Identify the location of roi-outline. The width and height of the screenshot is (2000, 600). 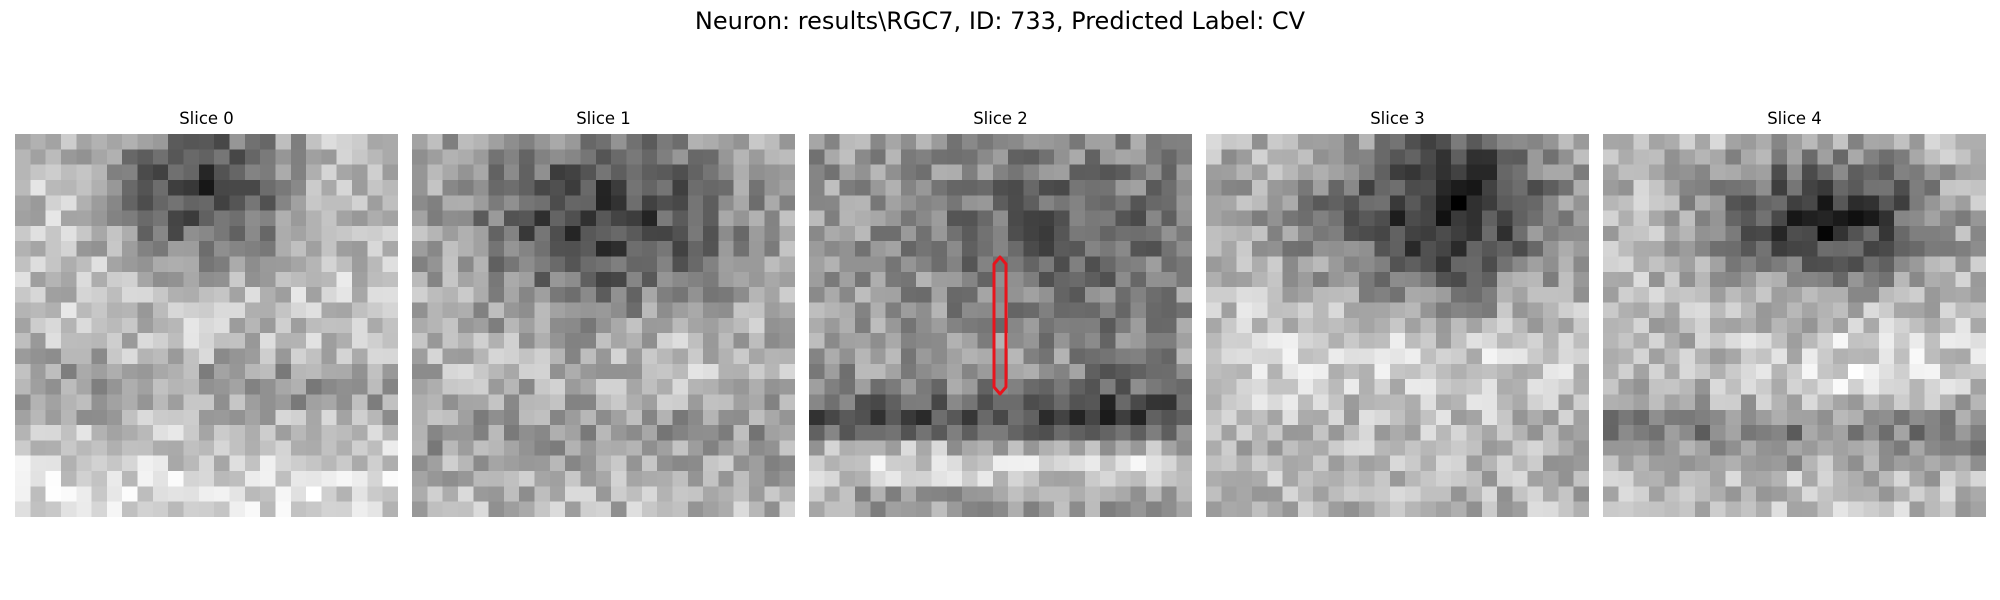
(1000, 325).